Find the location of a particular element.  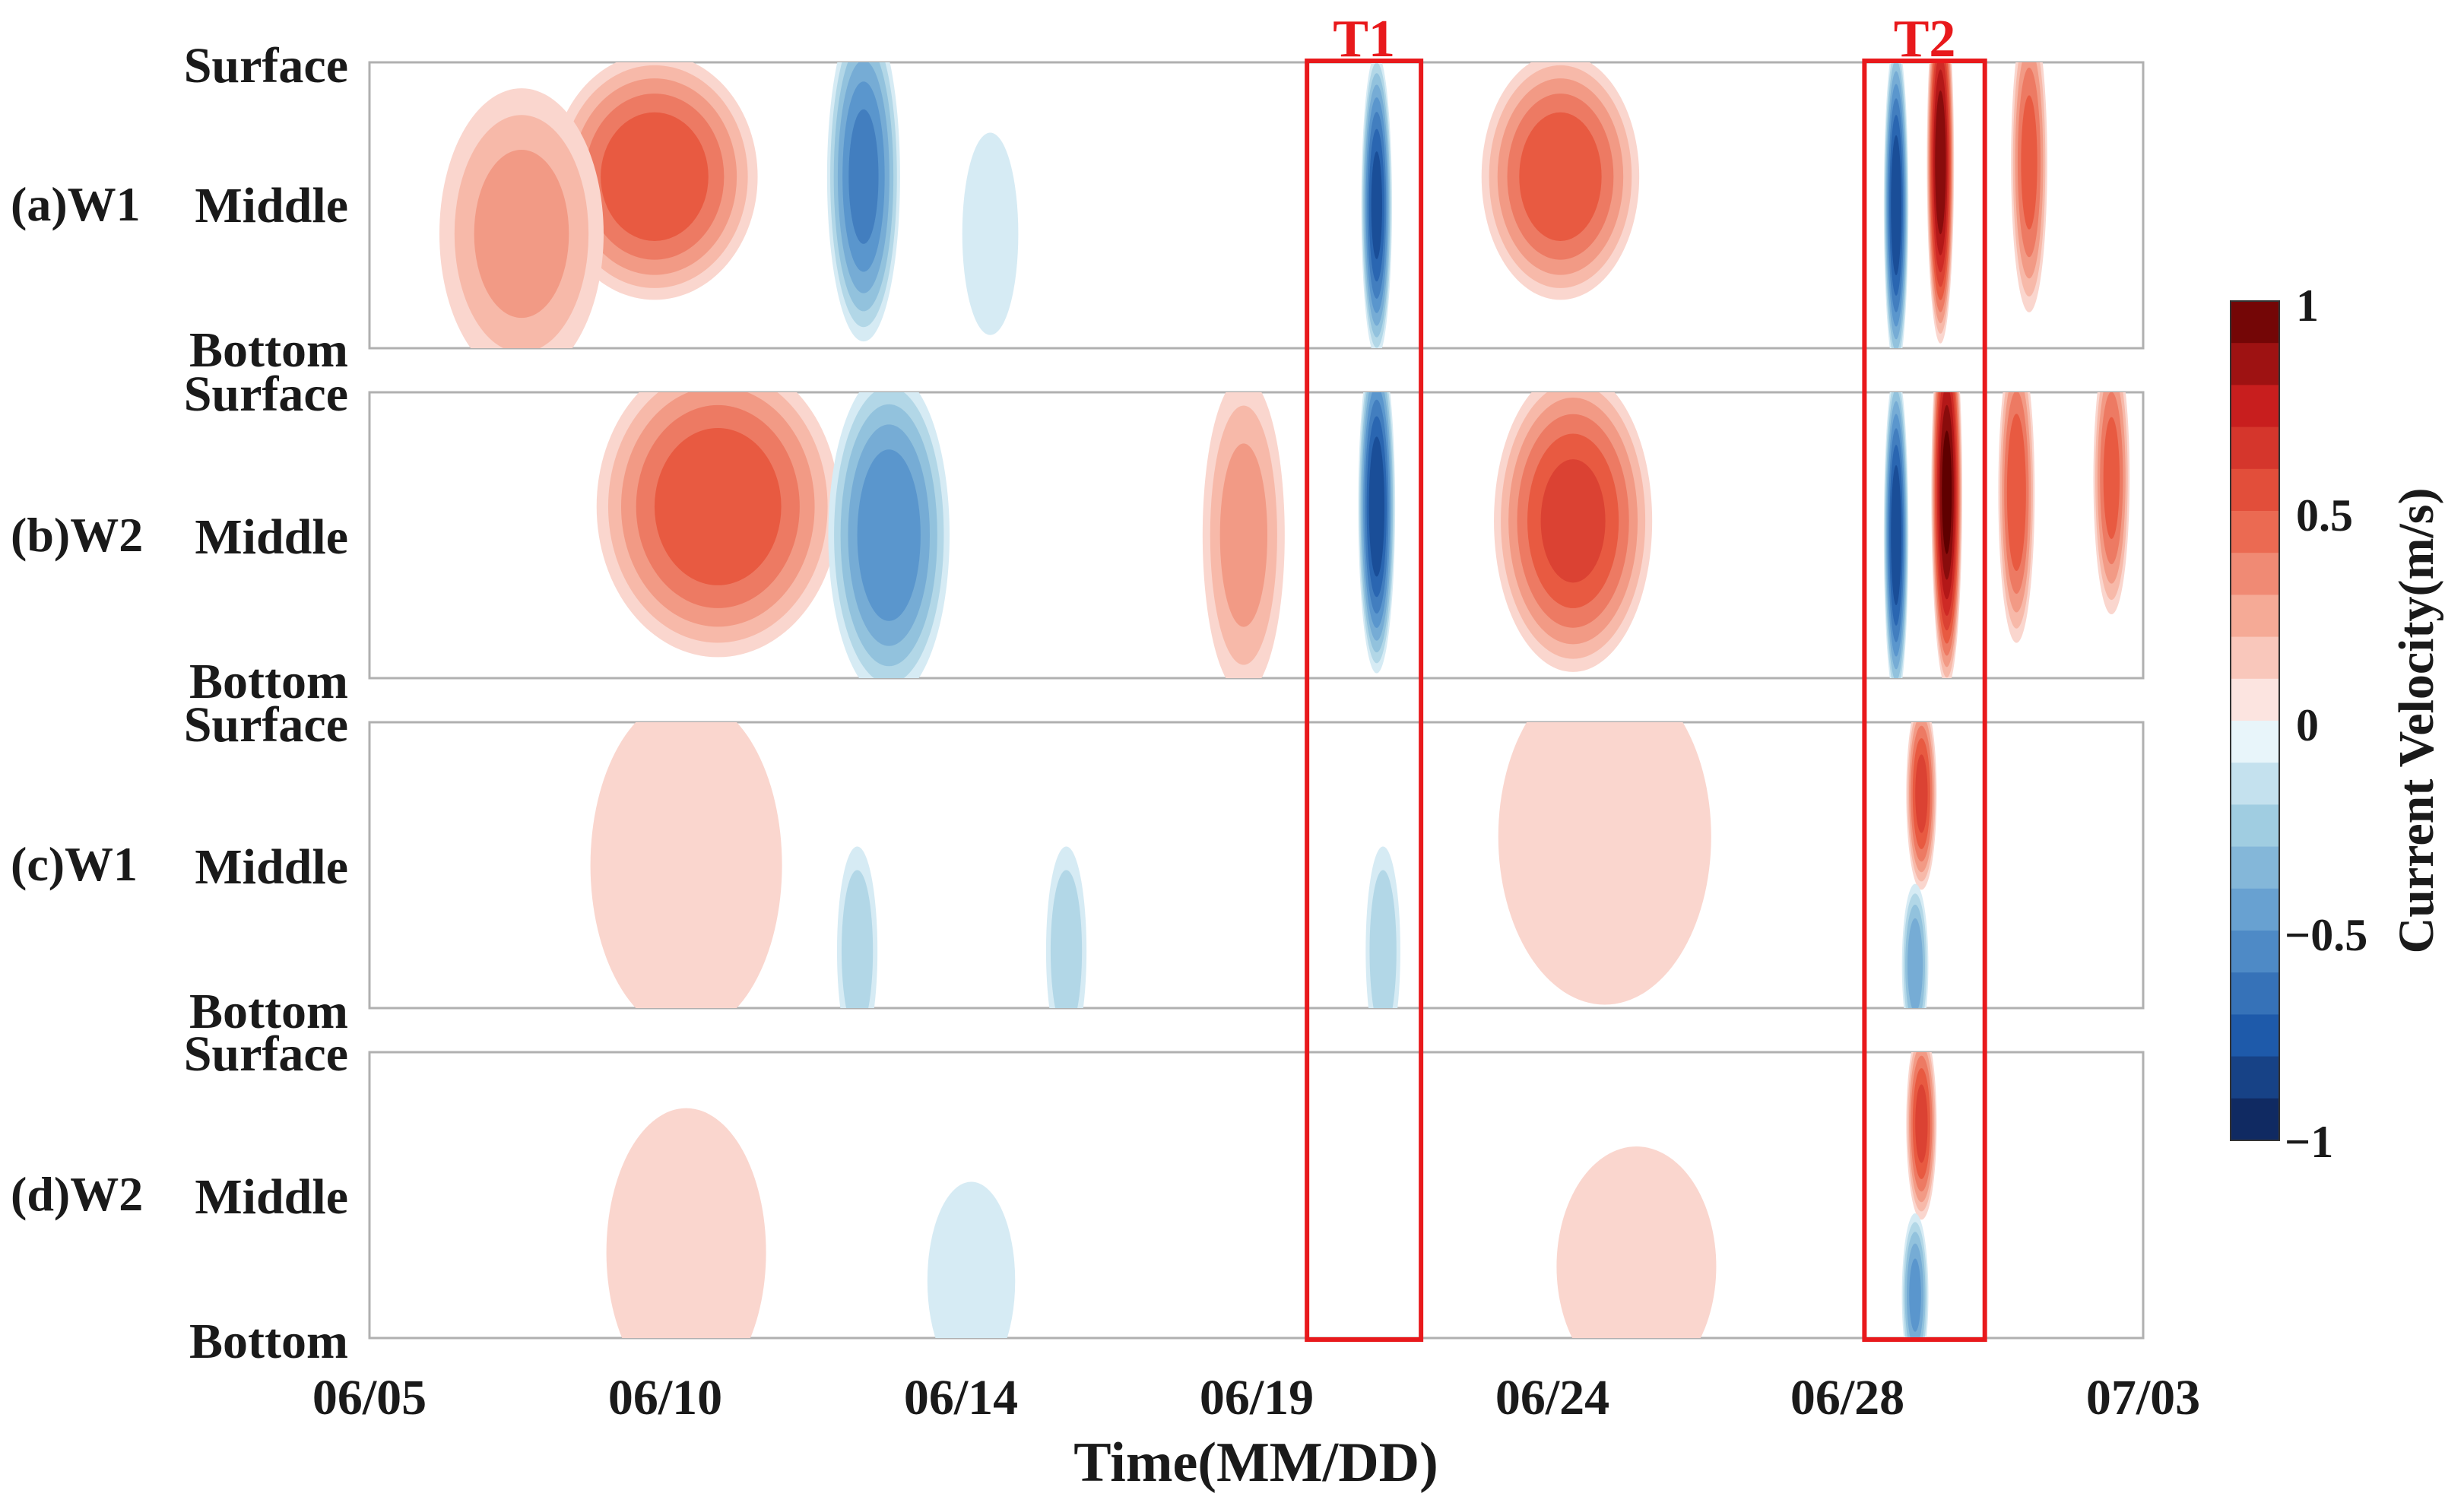

panel-b-ytick-surface: Surface is located at coordinates (266, 394).